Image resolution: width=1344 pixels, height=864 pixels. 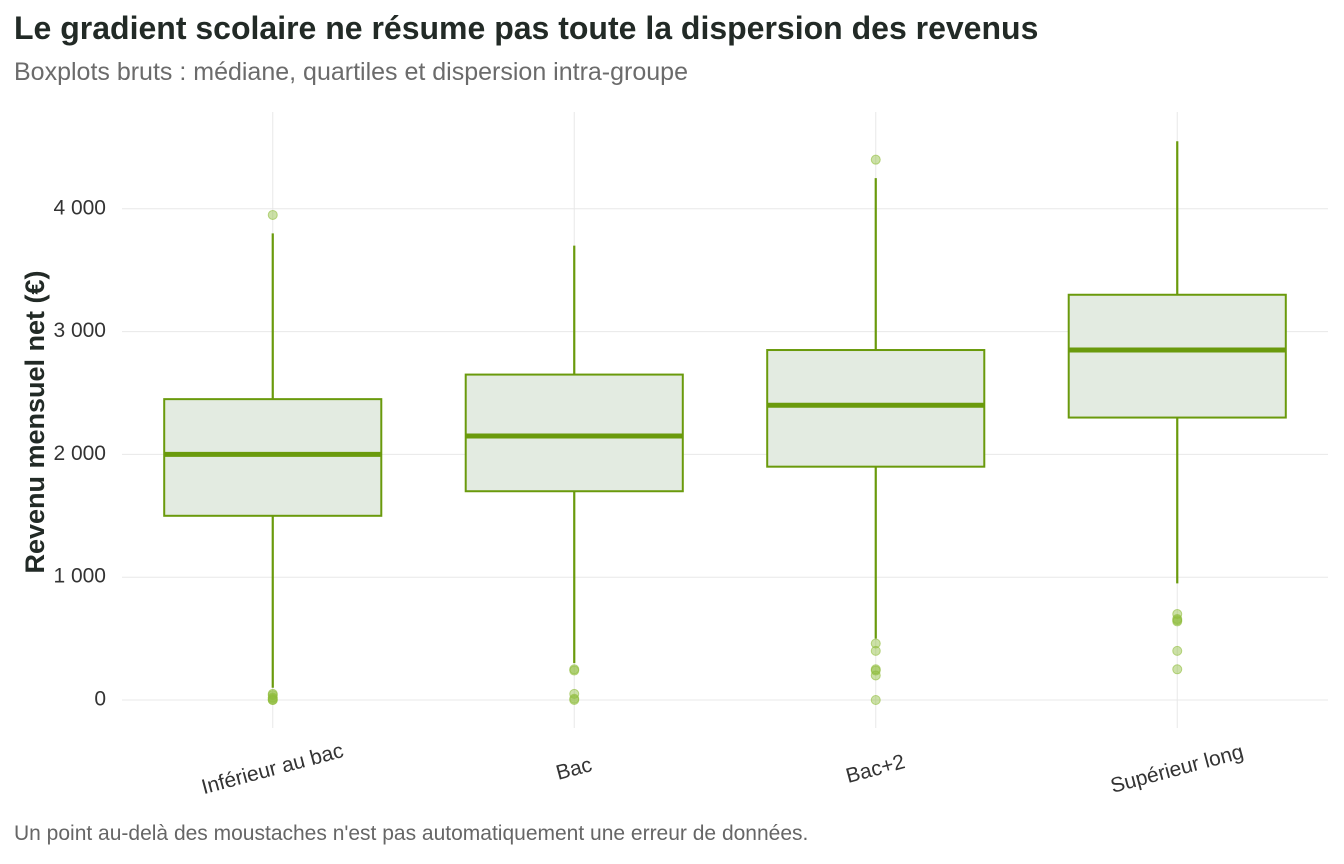 What do you see at coordinates (79, 207) in the screenshot?
I see `y-tick-label: 4 000` at bounding box center [79, 207].